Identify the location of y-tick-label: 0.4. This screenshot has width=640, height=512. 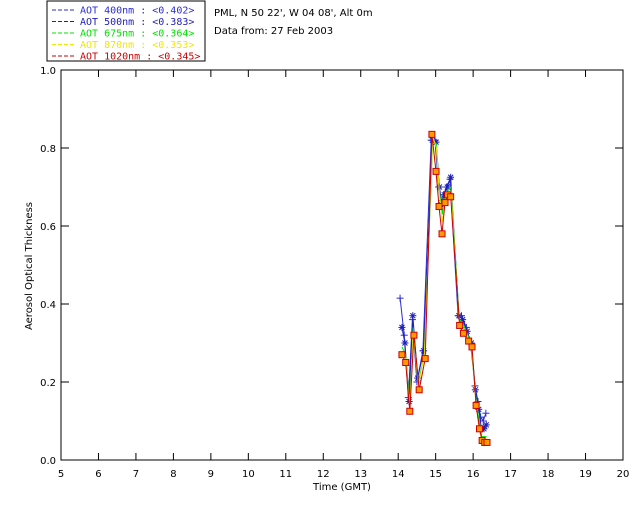
(48, 305).